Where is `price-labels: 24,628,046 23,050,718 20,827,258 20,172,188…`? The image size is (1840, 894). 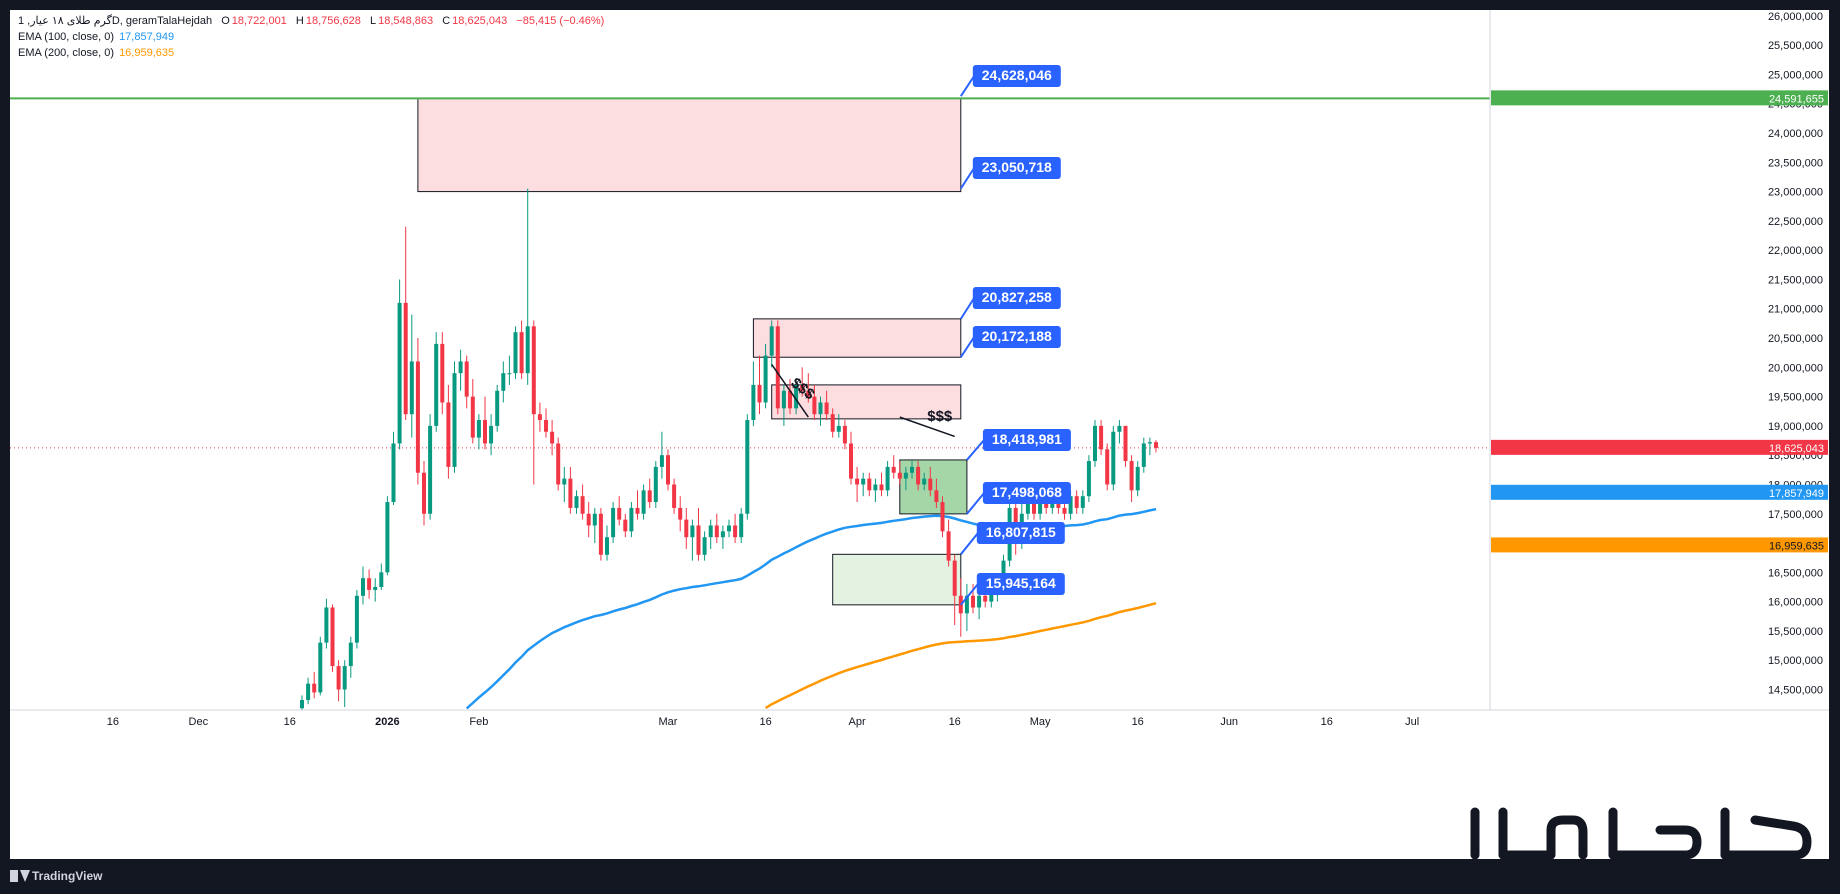
price-labels: 24,628,046 23,050,718 20,827,258 20,172,188… is located at coordinates (1015, 335).